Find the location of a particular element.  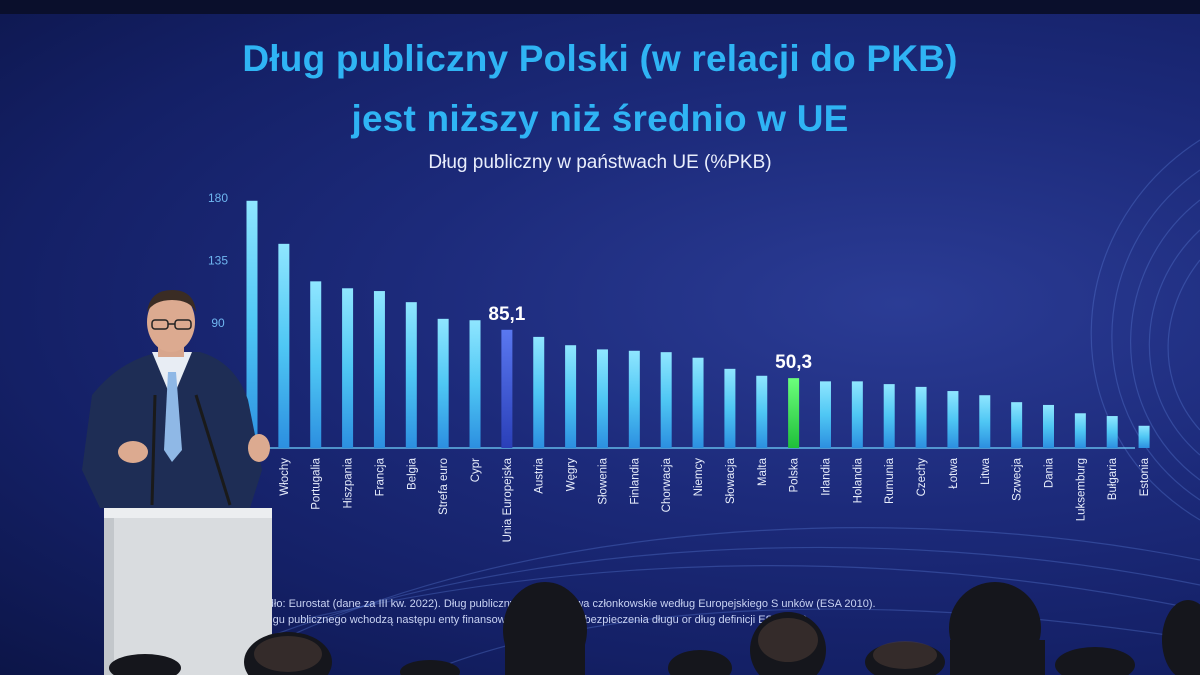

speaker-head is located at coordinates (171, 322).